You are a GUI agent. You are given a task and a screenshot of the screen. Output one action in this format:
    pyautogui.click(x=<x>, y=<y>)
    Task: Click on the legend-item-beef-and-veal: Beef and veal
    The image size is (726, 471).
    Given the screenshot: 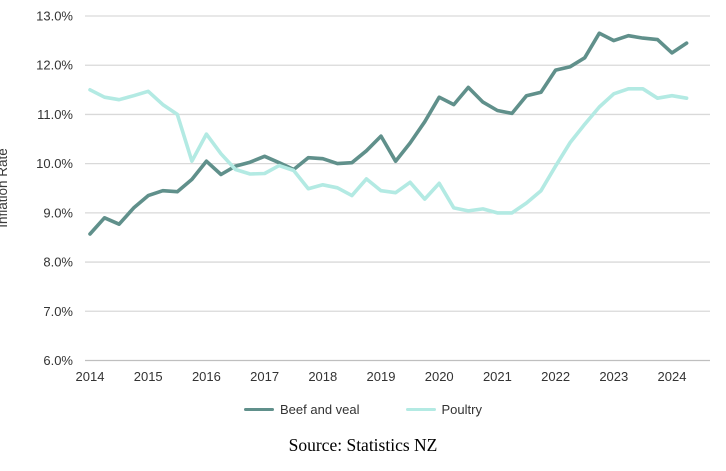 What is the action you would take?
    pyautogui.click(x=302, y=409)
    